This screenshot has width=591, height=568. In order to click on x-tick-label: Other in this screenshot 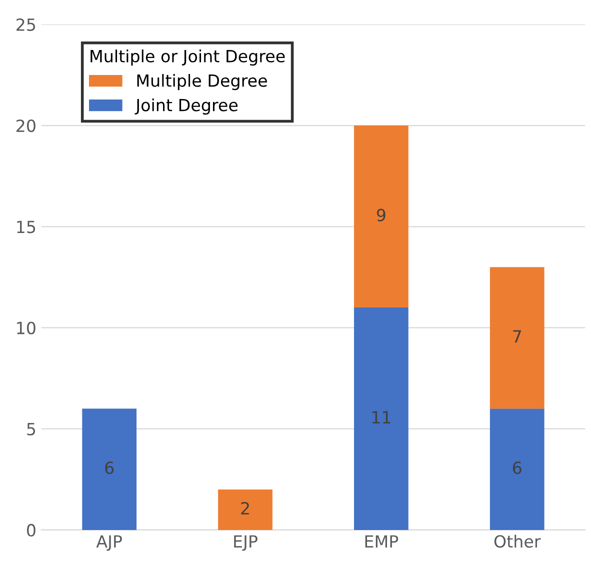, I will do `click(517, 541)`.